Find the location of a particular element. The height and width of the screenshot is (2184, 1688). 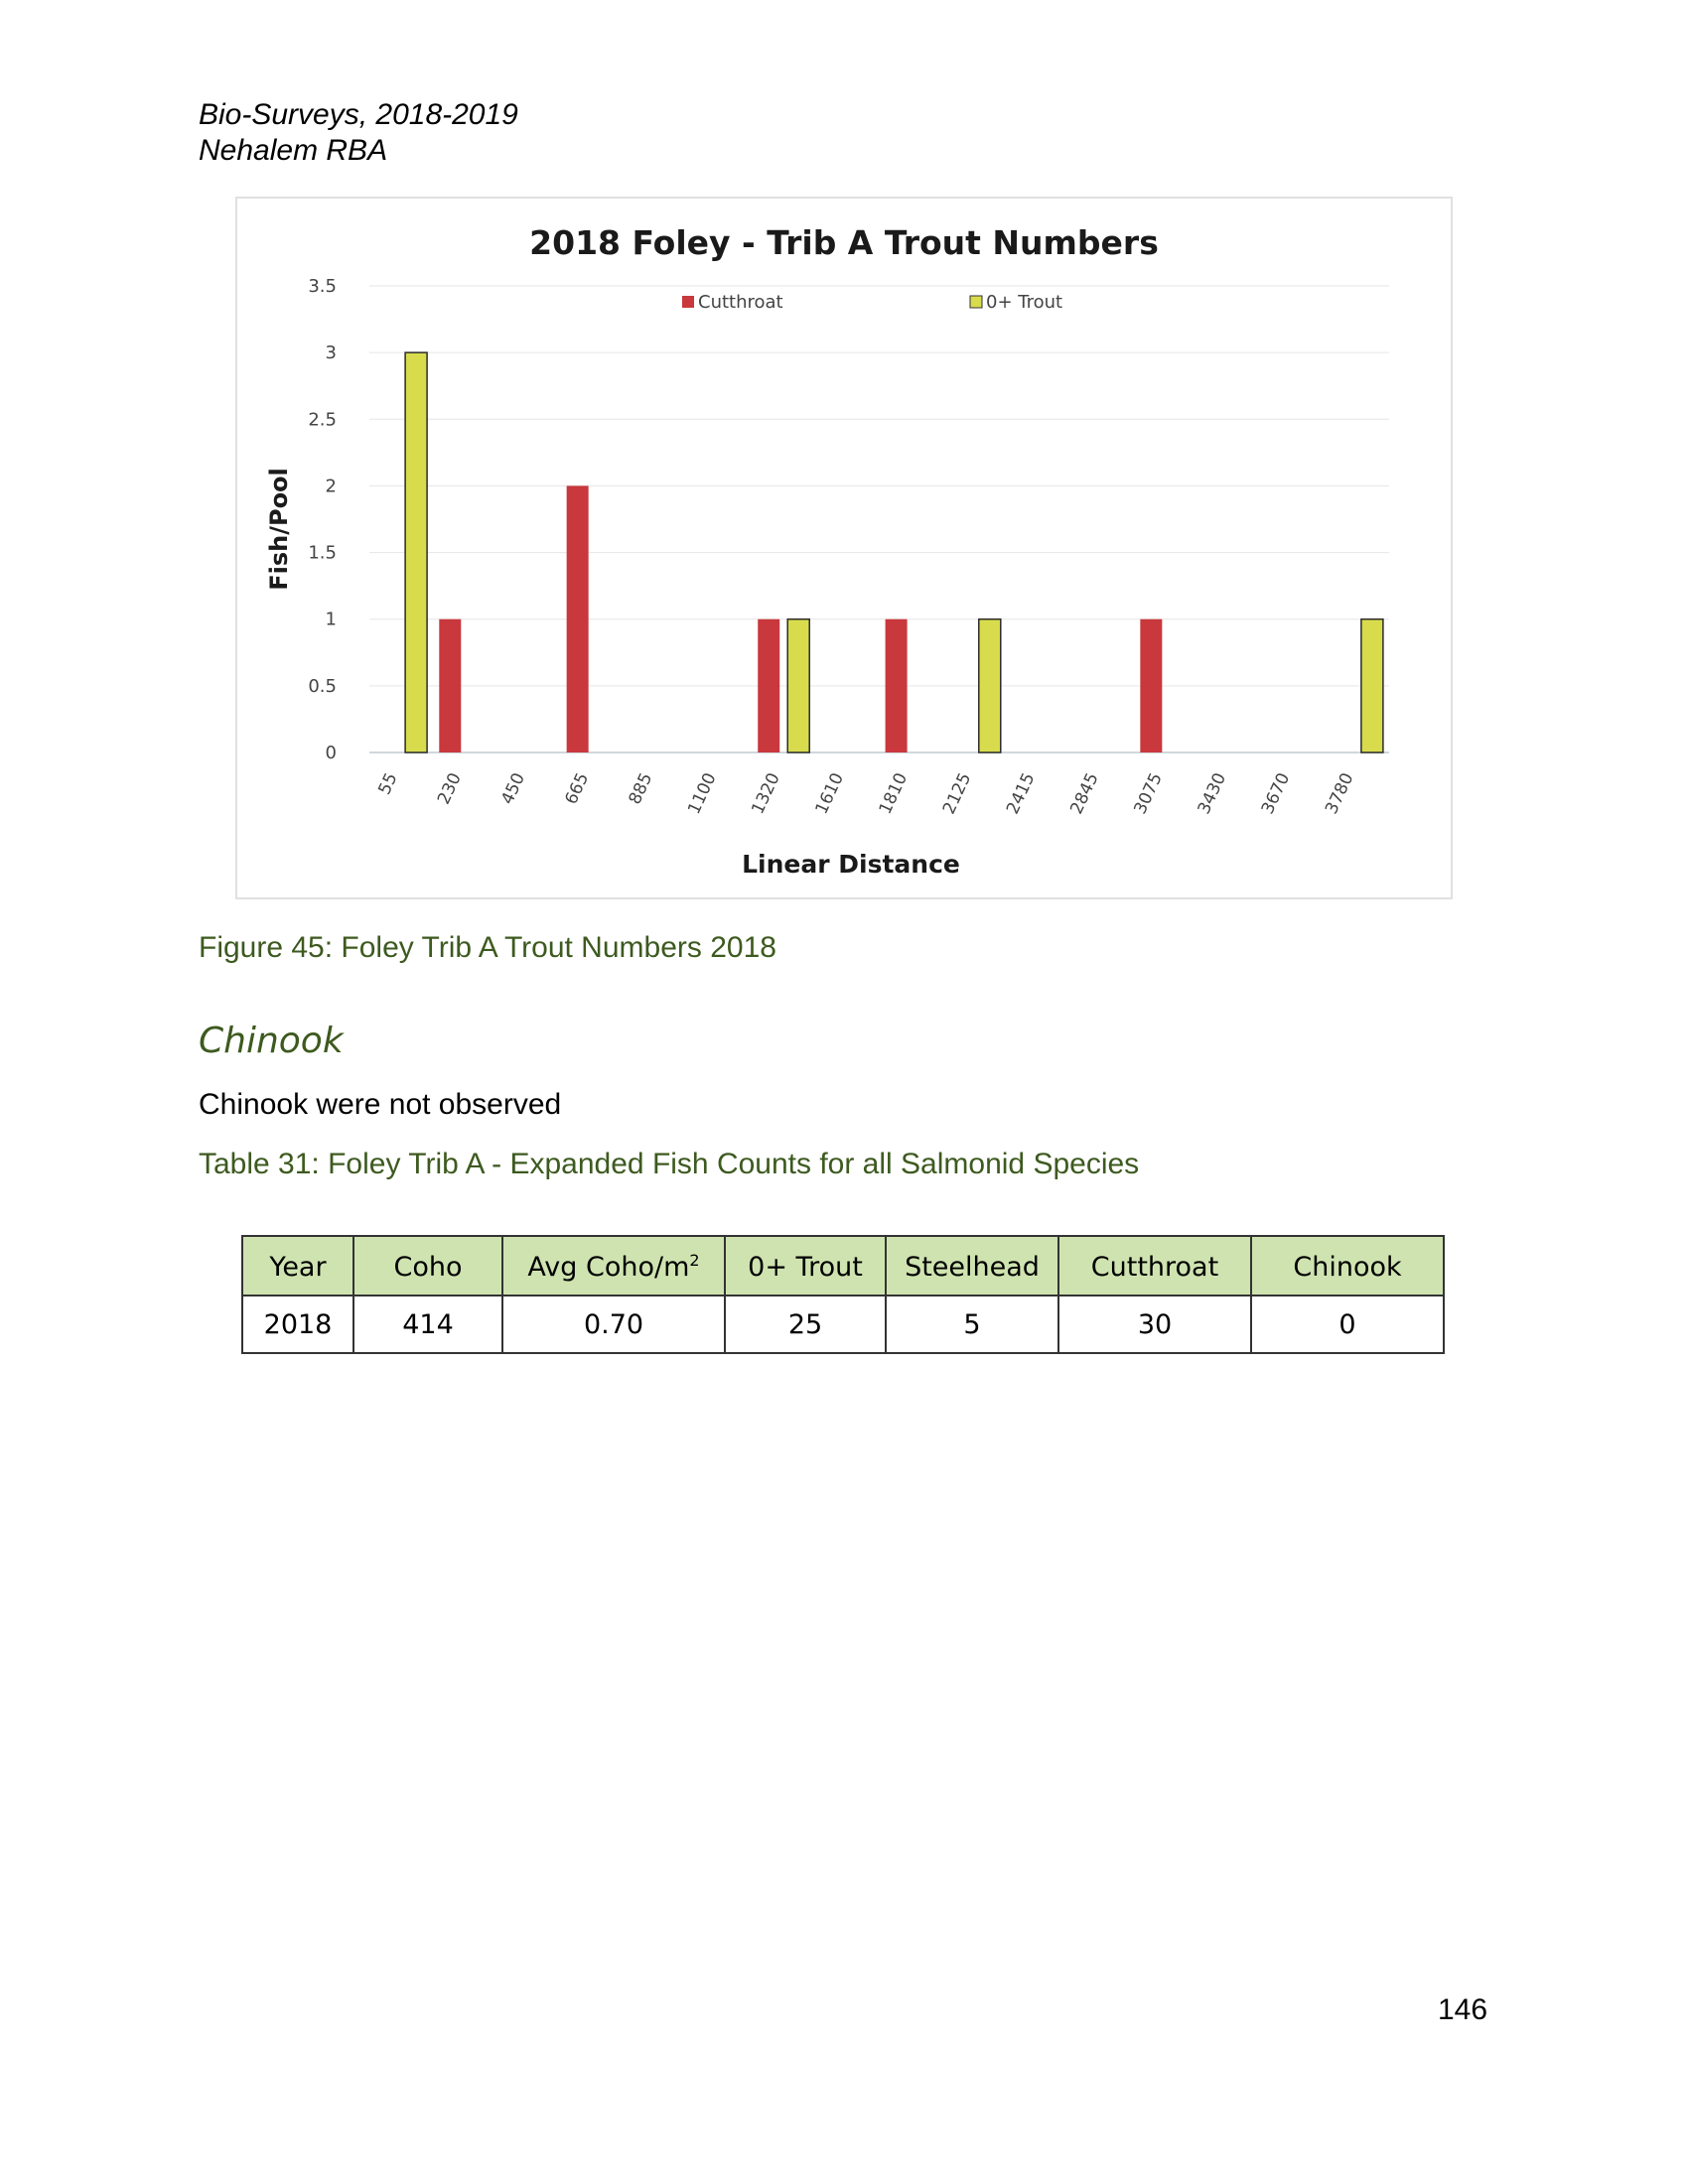

x-tick-label: 2845 is located at coordinates (1084, 794).